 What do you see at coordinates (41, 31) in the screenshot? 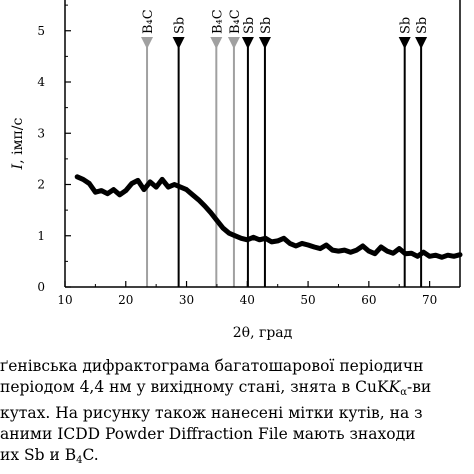
I see `y-tick-label-5: 5` at bounding box center [41, 31].